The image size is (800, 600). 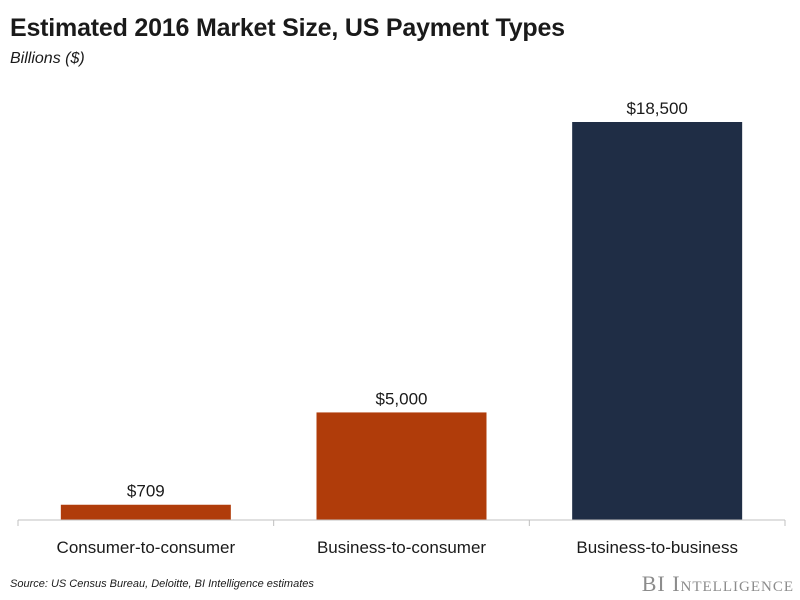 What do you see at coordinates (47, 58) in the screenshot?
I see `chart-subtitle: Billions ($)` at bounding box center [47, 58].